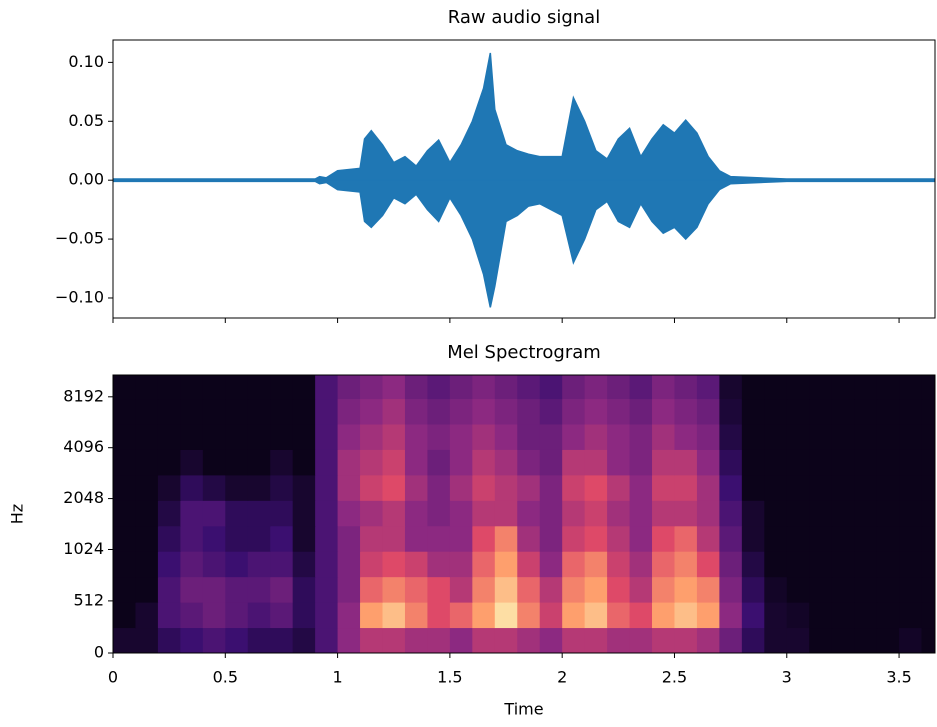  What do you see at coordinates (113, 677) in the screenshot?
I see `x-tick-label: 0` at bounding box center [113, 677].